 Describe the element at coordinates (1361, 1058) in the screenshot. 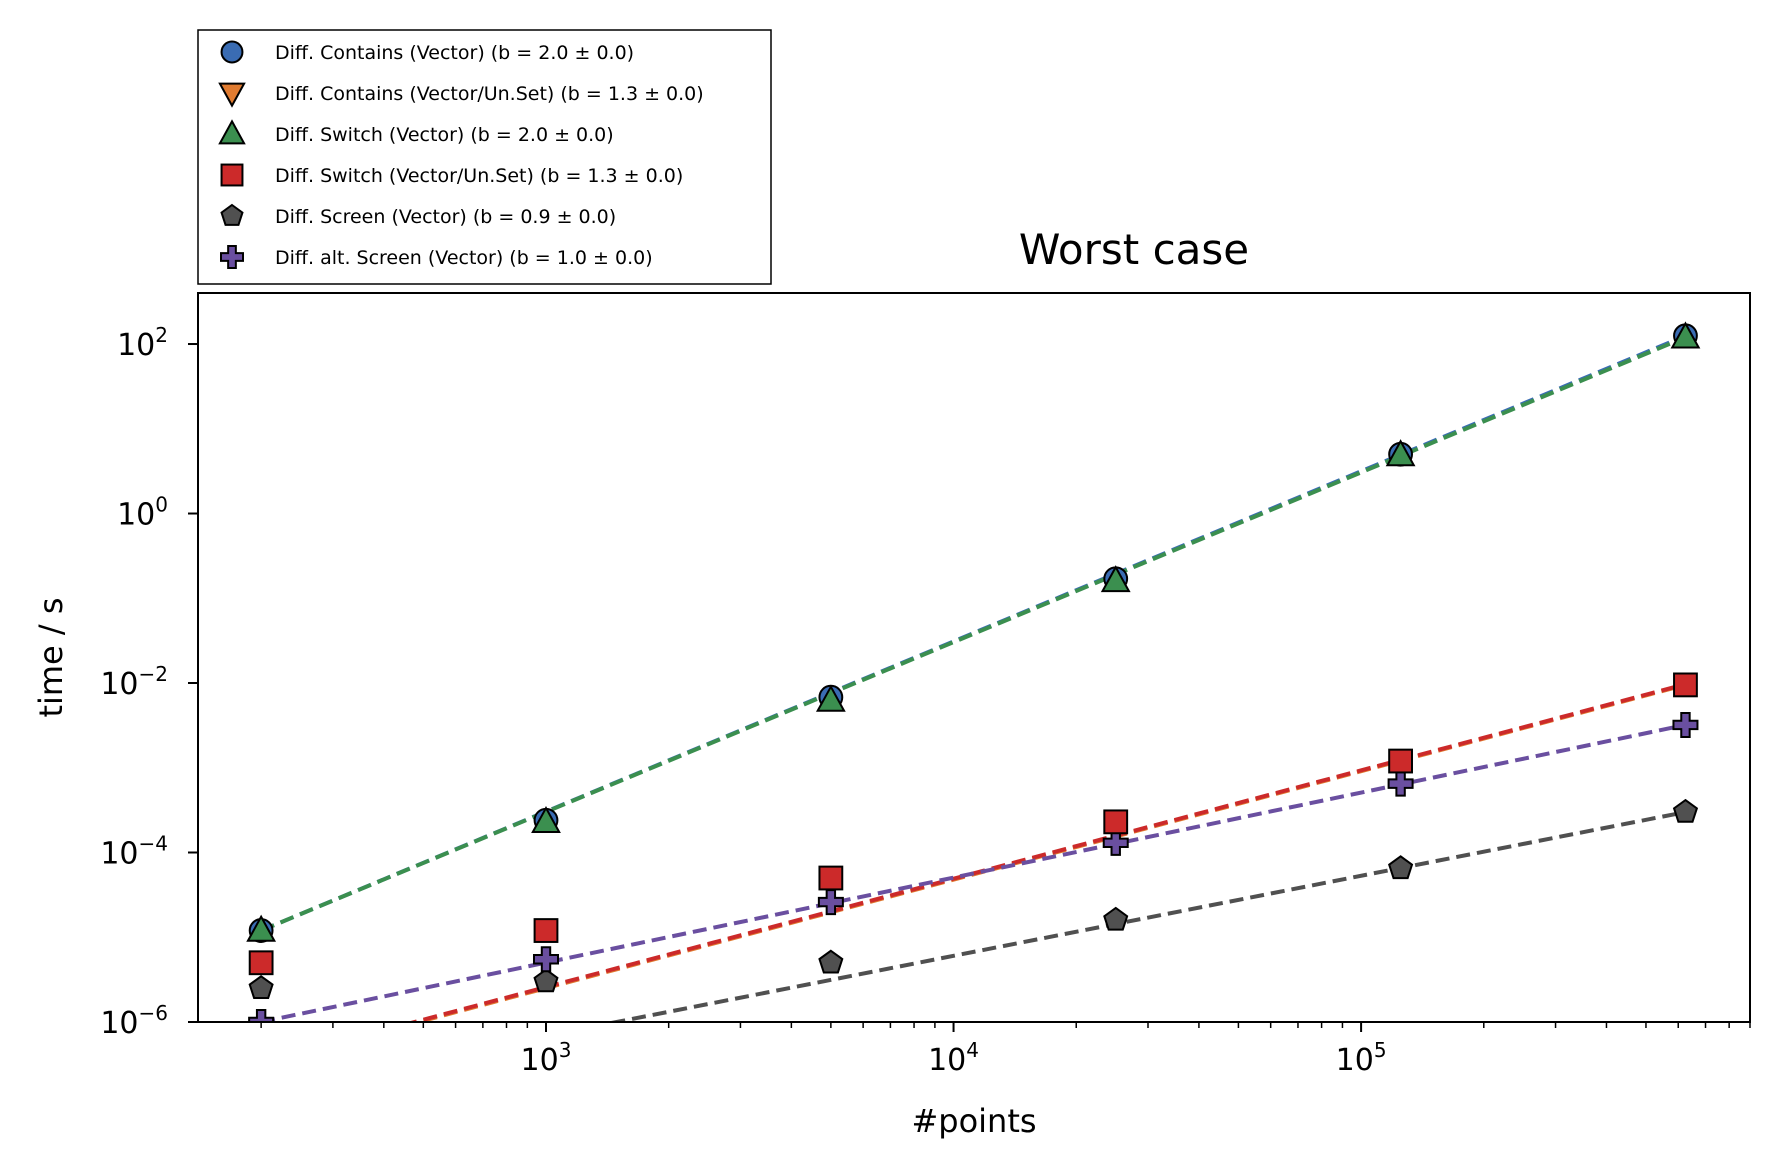

I see `x-tick-label: 10⁵` at that location.